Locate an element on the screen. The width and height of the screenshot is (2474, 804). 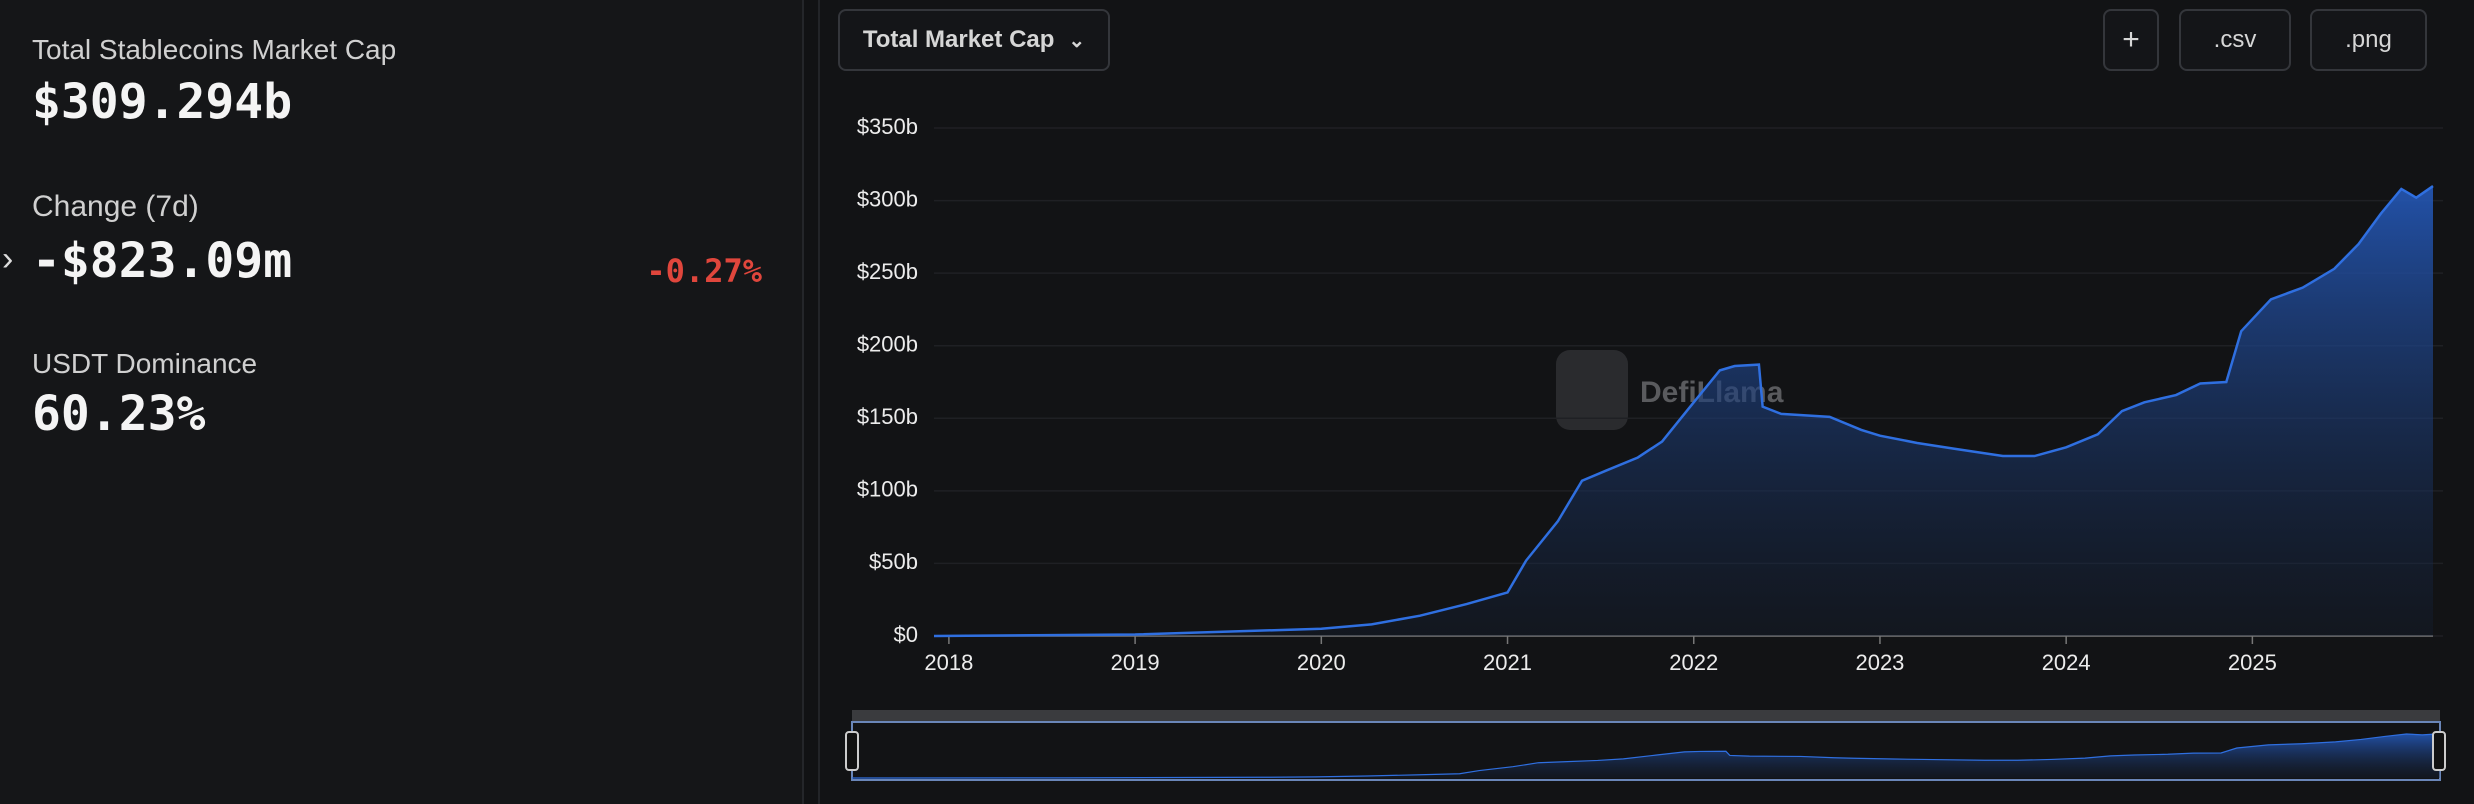
png-label: .png is located at coordinates (2368, 39).